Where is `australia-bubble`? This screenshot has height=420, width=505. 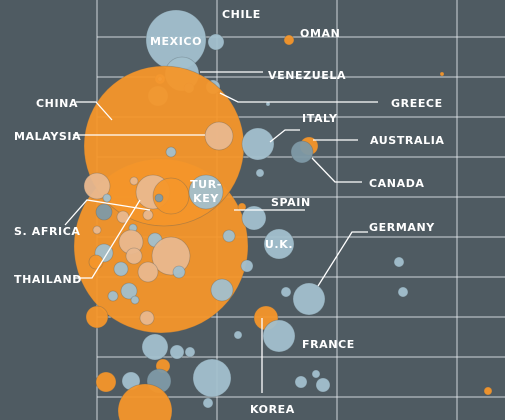 australia-bubble is located at coordinates (302, 152).